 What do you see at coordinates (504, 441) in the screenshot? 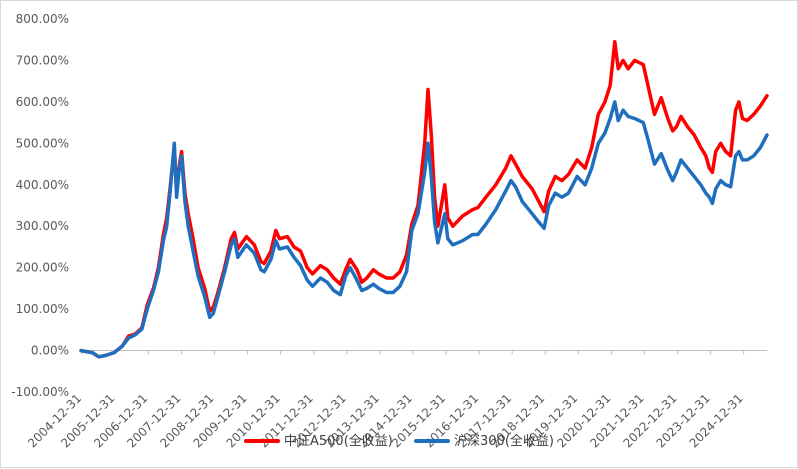
I see `legend-label: 沪深300(全收益)` at bounding box center [504, 441].